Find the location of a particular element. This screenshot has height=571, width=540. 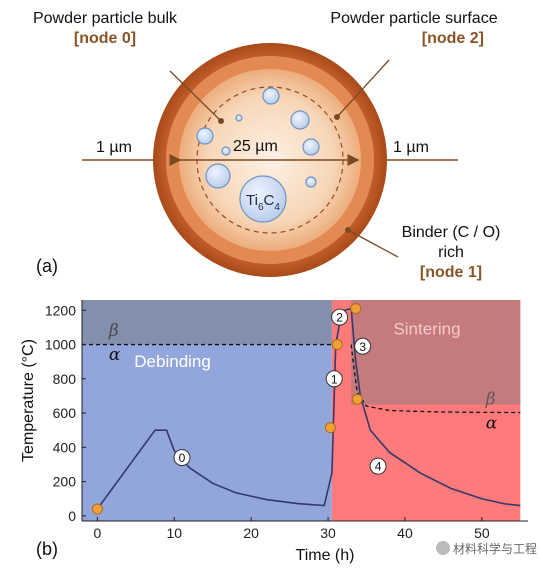

stage-number: 3 is located at coordinates (362, 347).